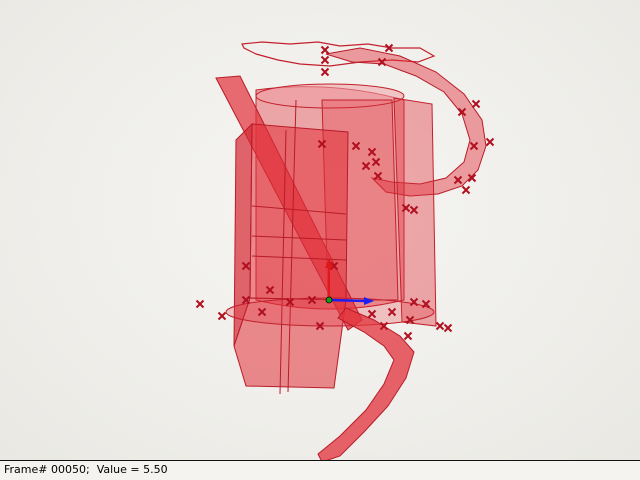 The width and height of the screenshot is (640, 480). Describe the element at coordinates (47, 469) in the screenshot. I see `frame-counter: Frame# 00050;` at that location.